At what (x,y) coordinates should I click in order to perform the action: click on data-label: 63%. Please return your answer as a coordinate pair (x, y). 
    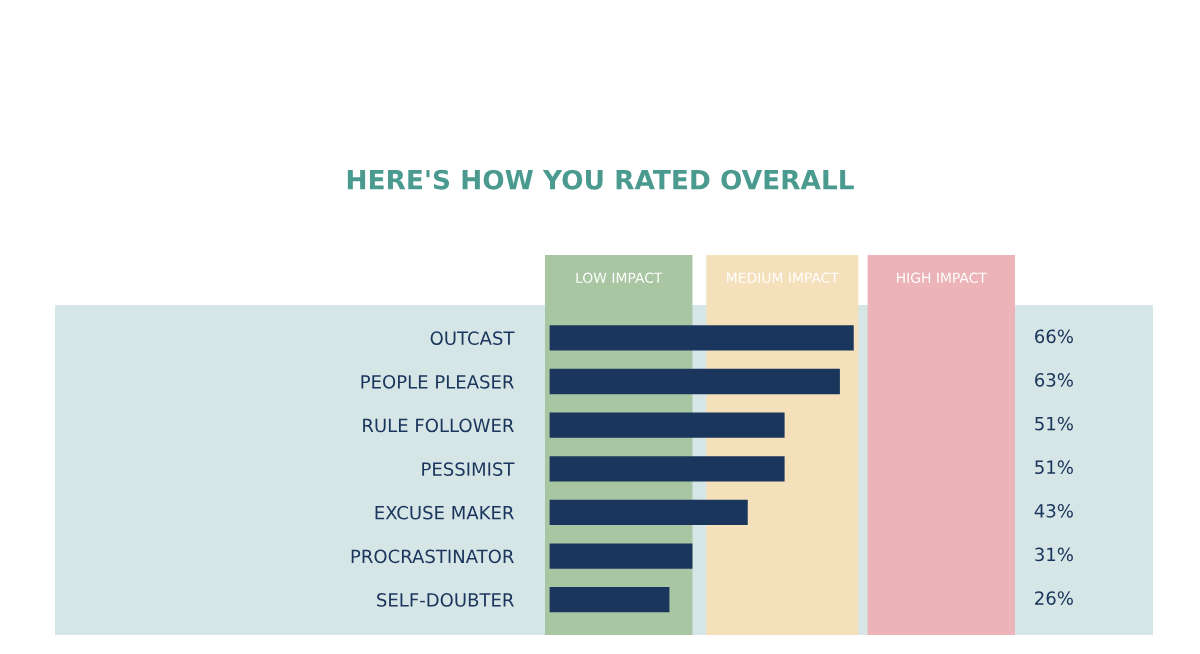
    Looking at the image, I should click on (1054, 380).